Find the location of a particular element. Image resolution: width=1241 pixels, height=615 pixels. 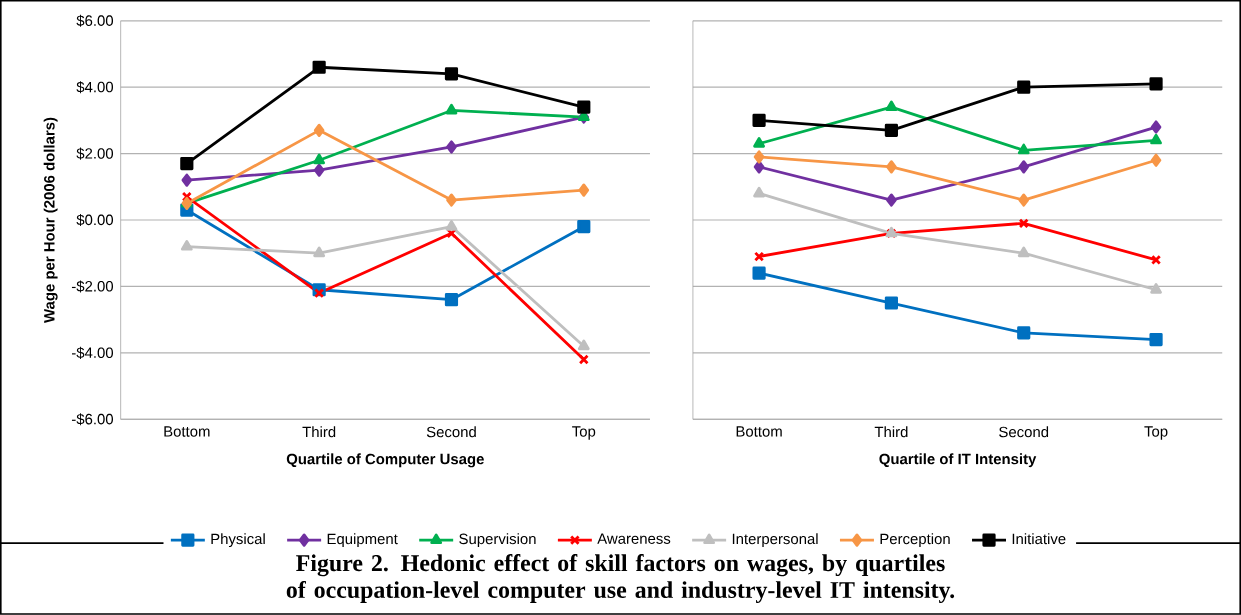

y-axis-title: Wage per Hour (2006 dollars) is located at coordinates (50, 220).